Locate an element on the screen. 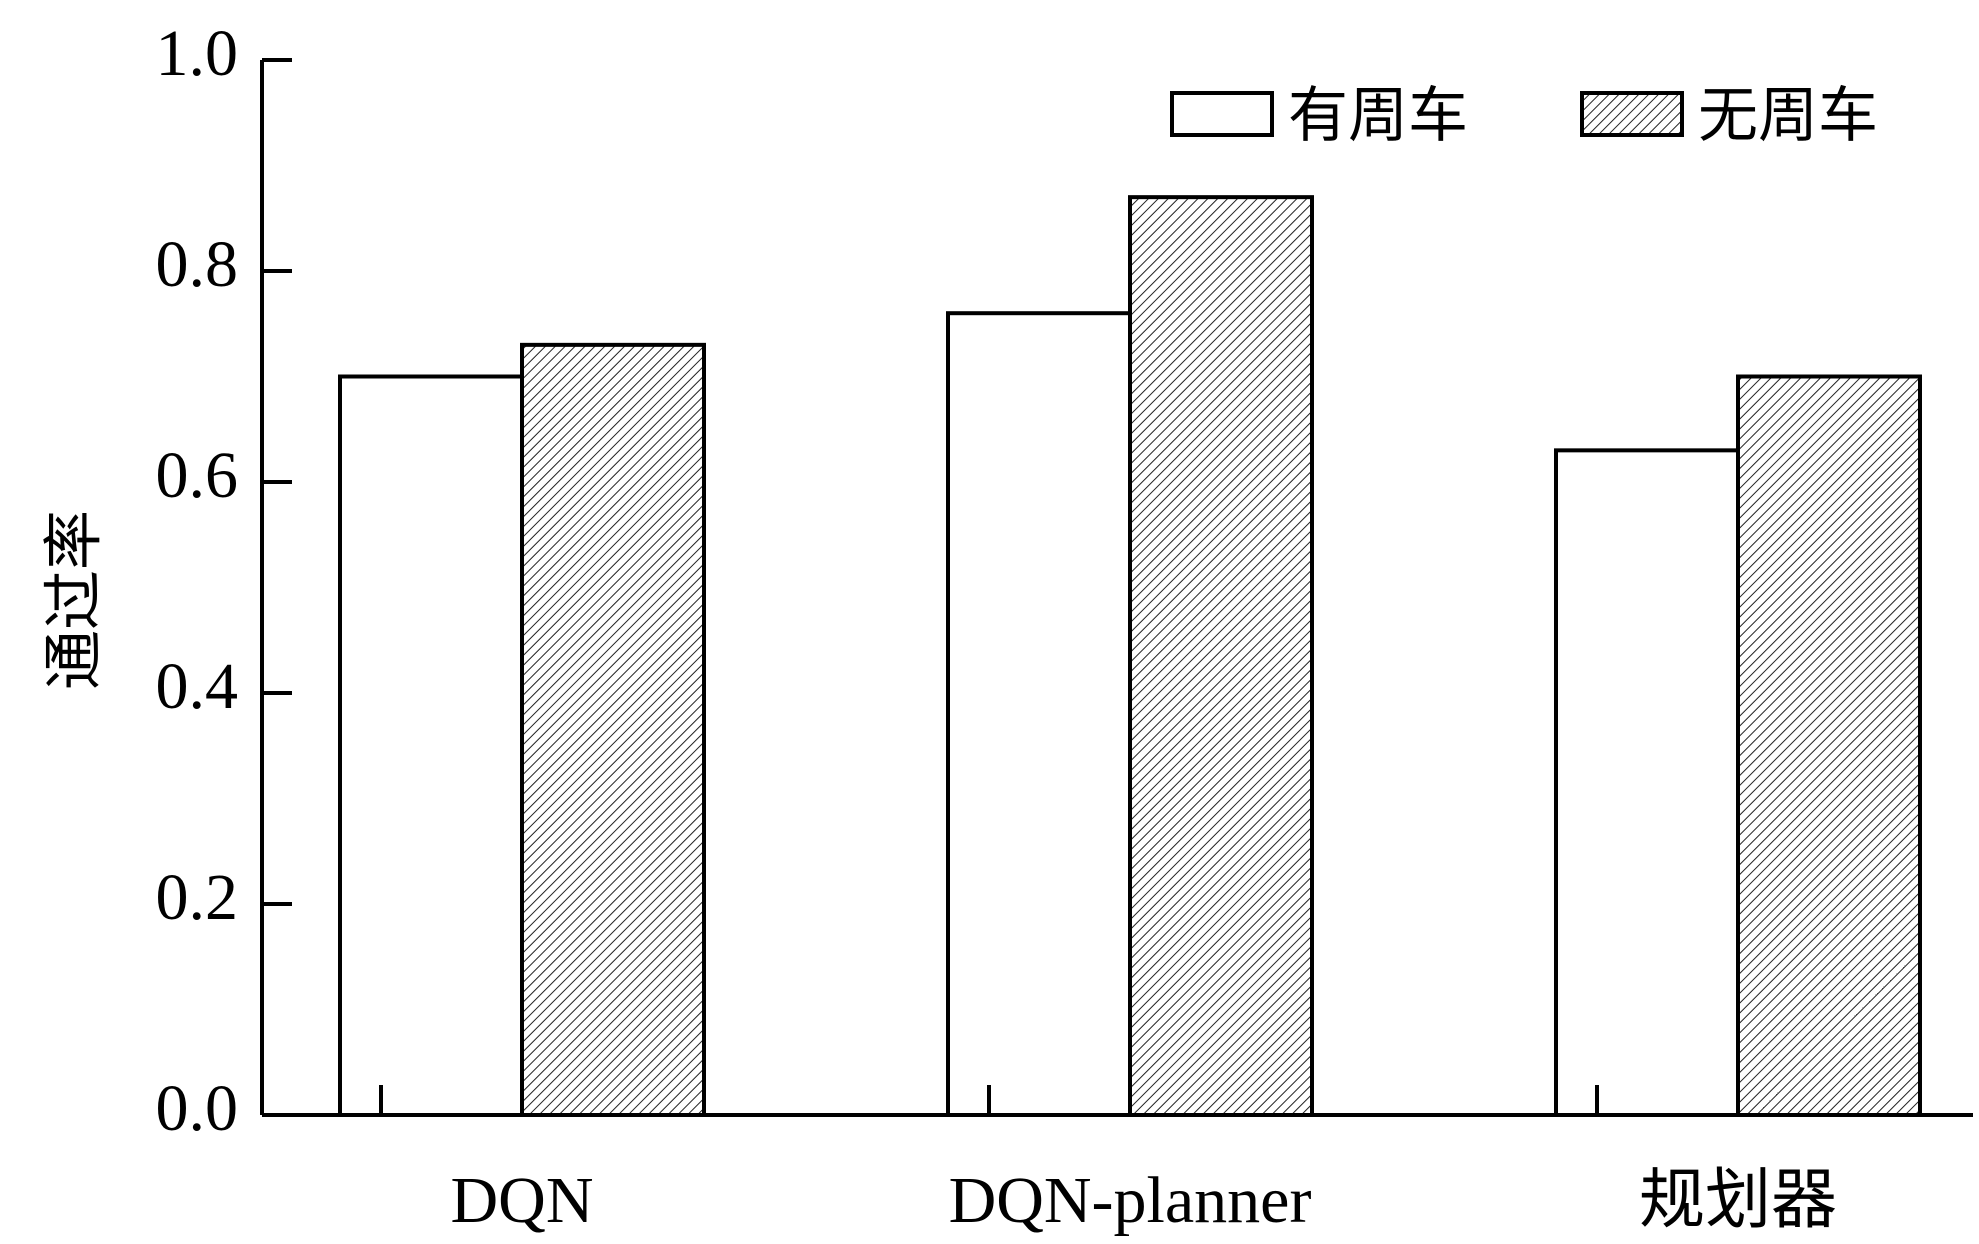 The height and width of the screenshot is (1244, 1979). y-tick-label-2: 0.2 is located at coordinates (197, 897).